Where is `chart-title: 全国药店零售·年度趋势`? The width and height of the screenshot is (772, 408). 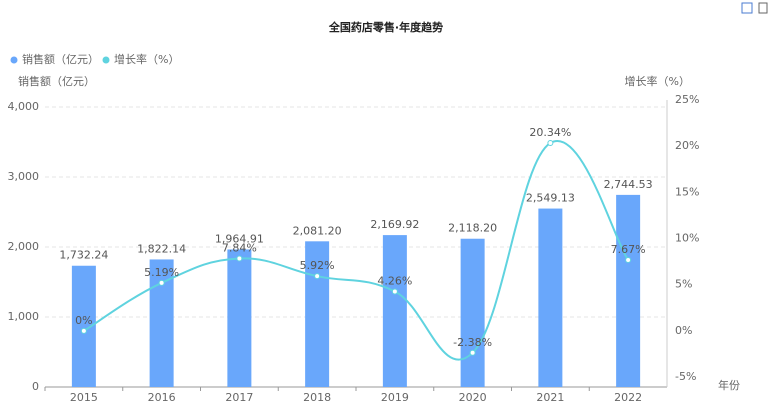 chart-title: 全国药店零售·年度趋势 is located at coordinates (385, 27).